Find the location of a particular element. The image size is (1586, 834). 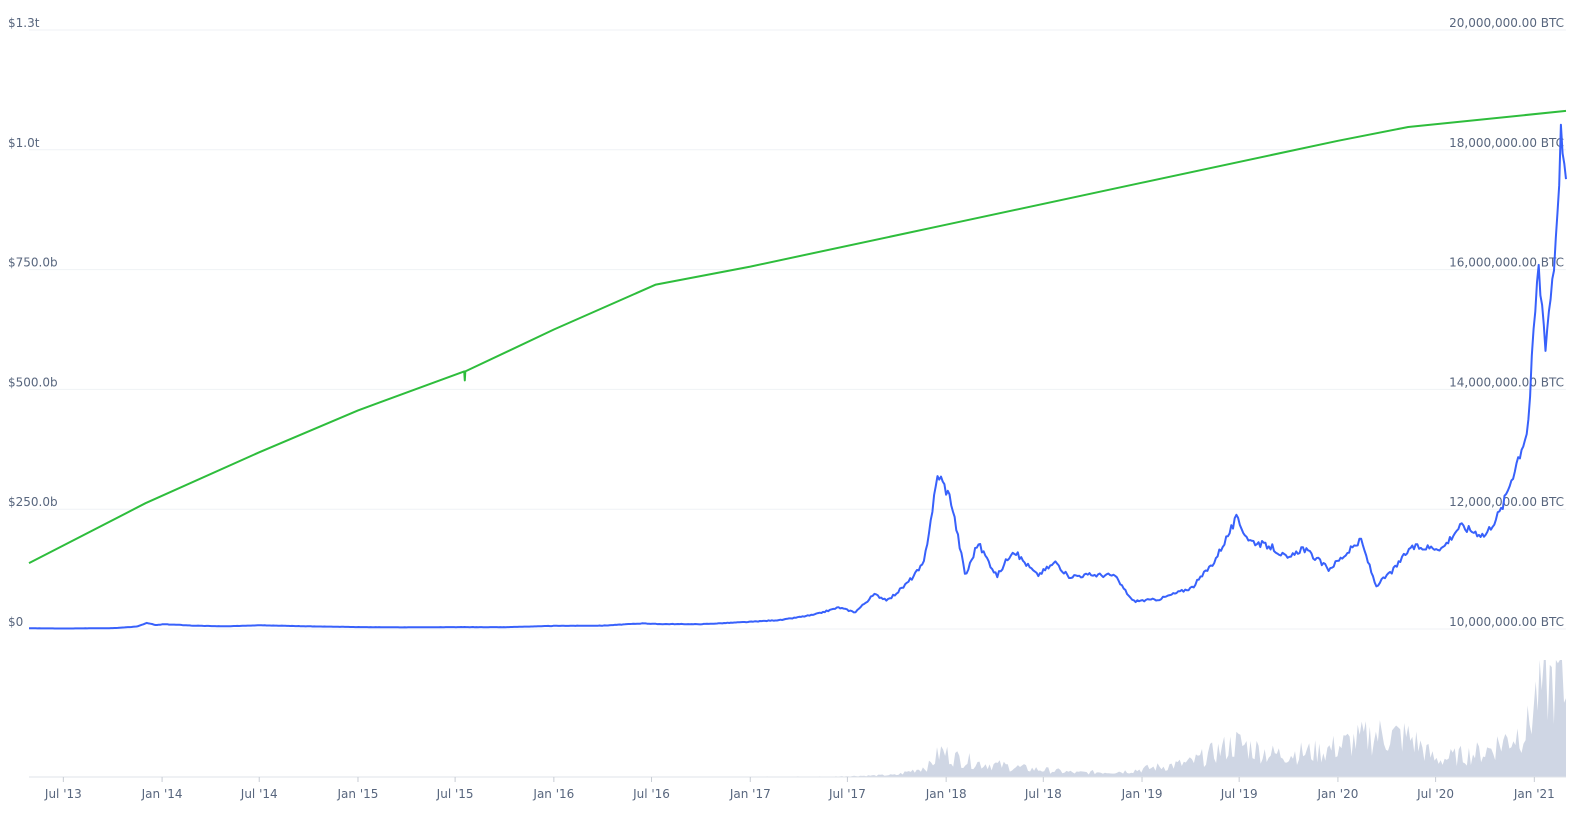

right-tick-label: 20,000,000.00 BTC is located at coordinates (1506, 23).